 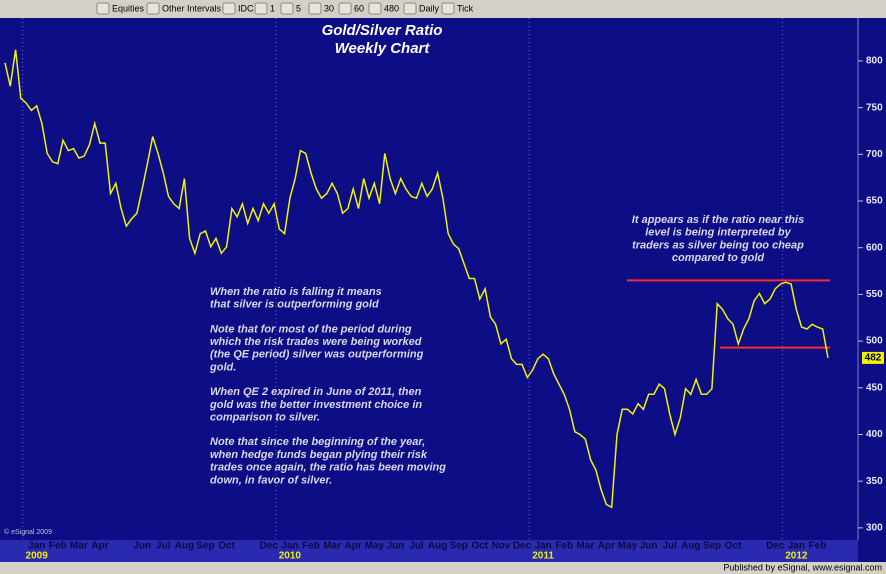 What do you see at coordinates (383, 48) in the screenshot?
I see `chart-subtitle: Weekly Chart` at bounding box center [383, 48].